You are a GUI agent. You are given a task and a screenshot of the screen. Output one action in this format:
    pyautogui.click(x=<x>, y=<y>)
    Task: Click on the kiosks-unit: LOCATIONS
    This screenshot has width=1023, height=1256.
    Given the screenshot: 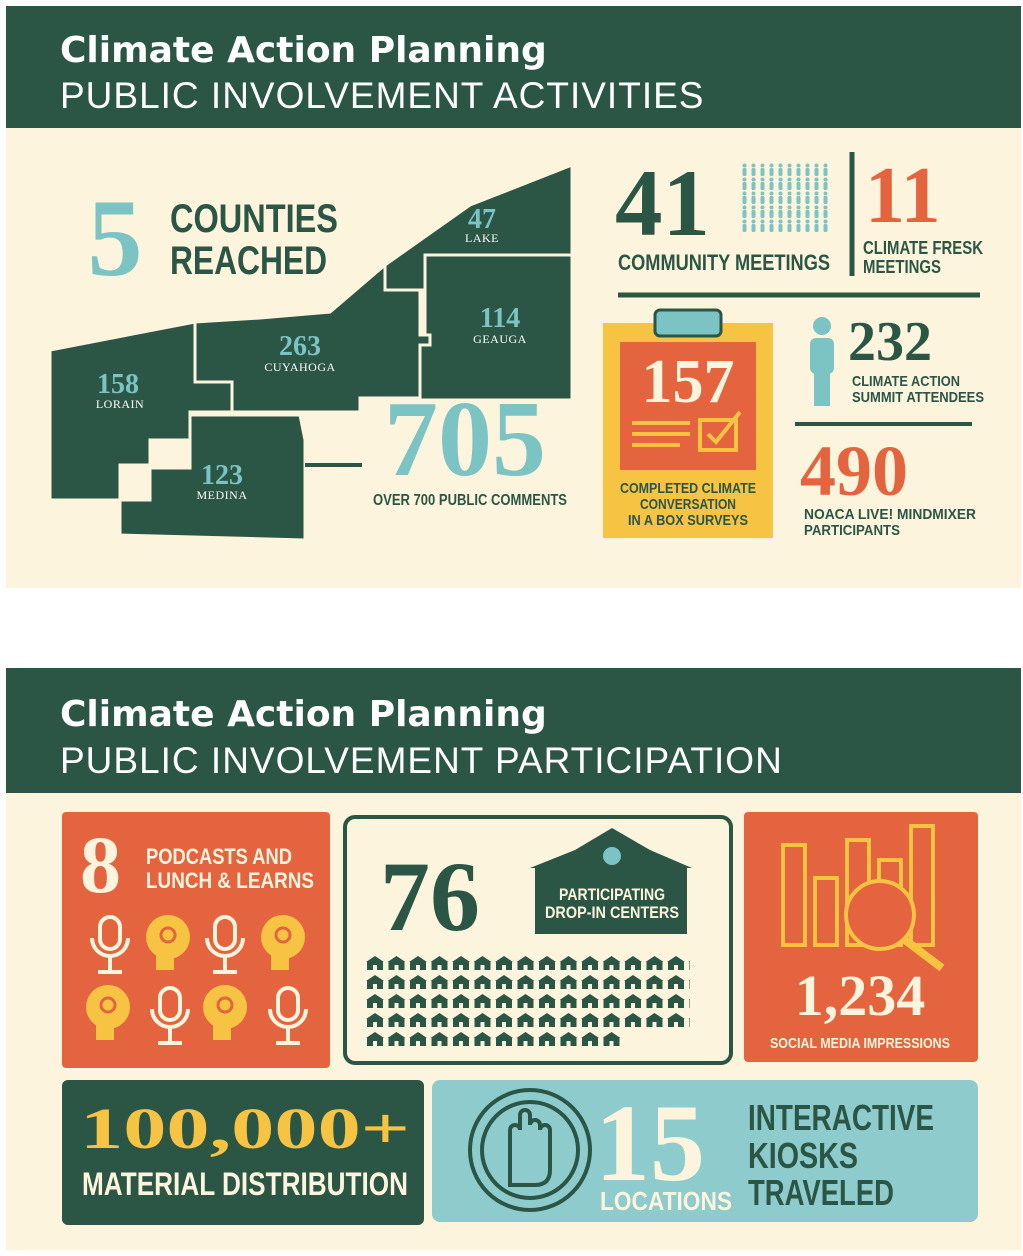 What is the action you would take?
    pyautogui.click(x=666, y=1201)
    